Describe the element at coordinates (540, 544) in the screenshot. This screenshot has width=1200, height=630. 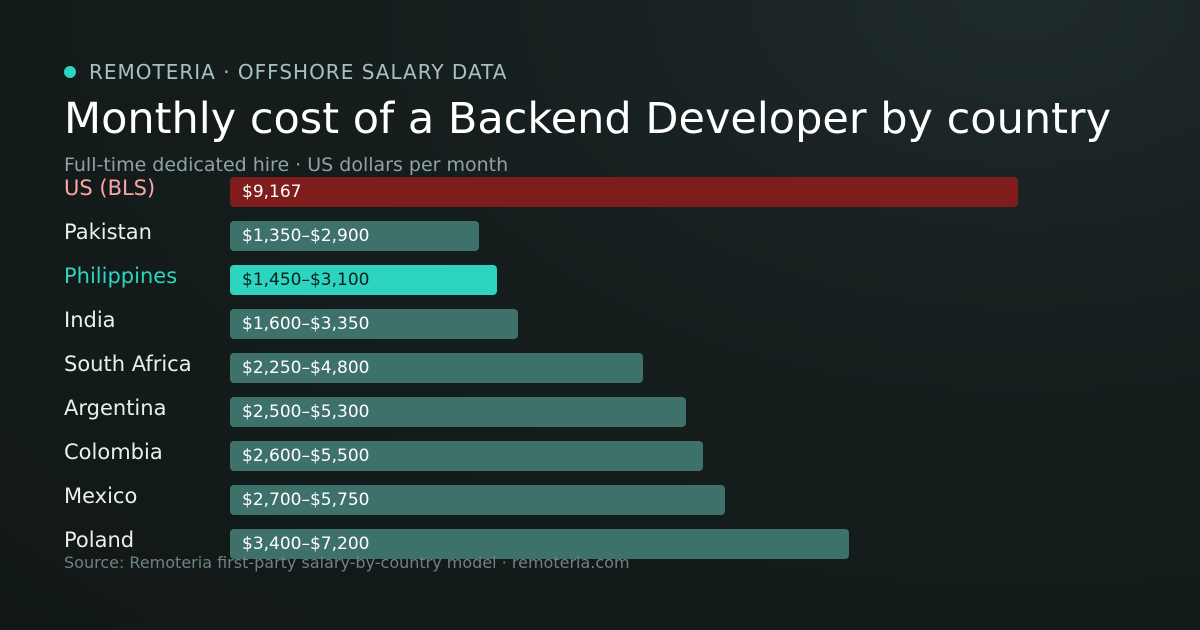
I see `bar-poland: $3,400–$7,200` at that location.